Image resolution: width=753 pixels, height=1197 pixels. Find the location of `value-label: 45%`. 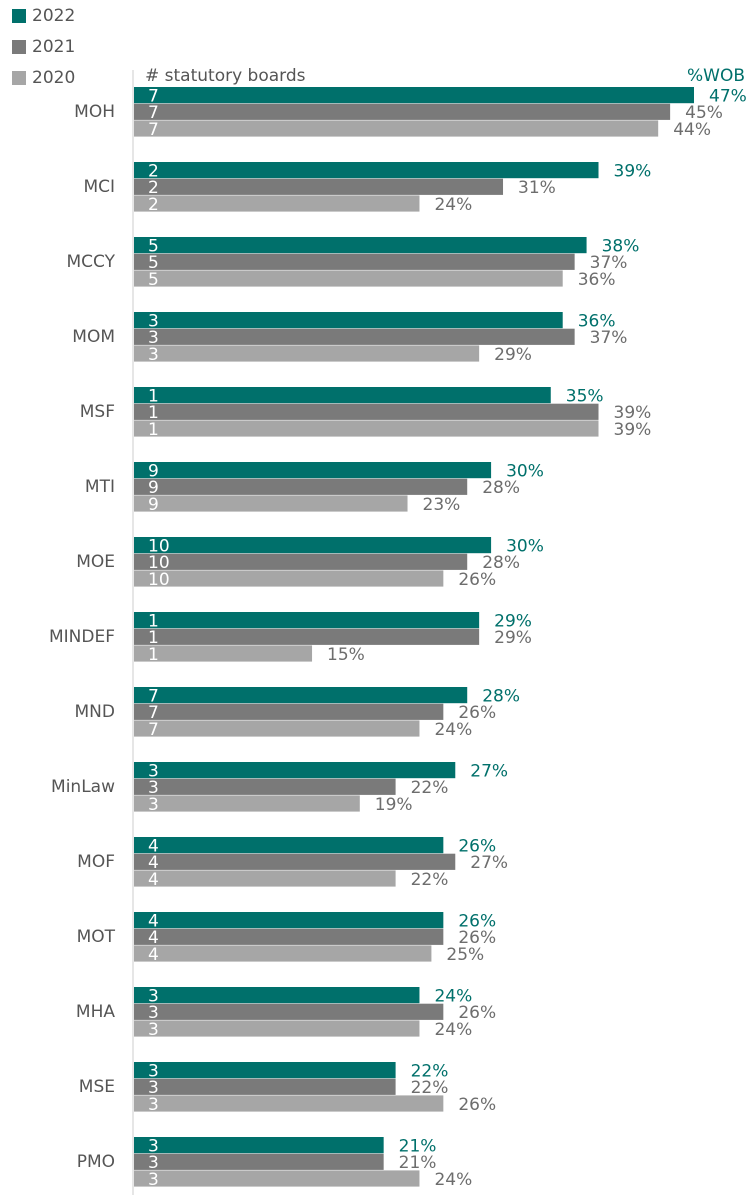

value-label: 45% is located at coordinates (704, 113).